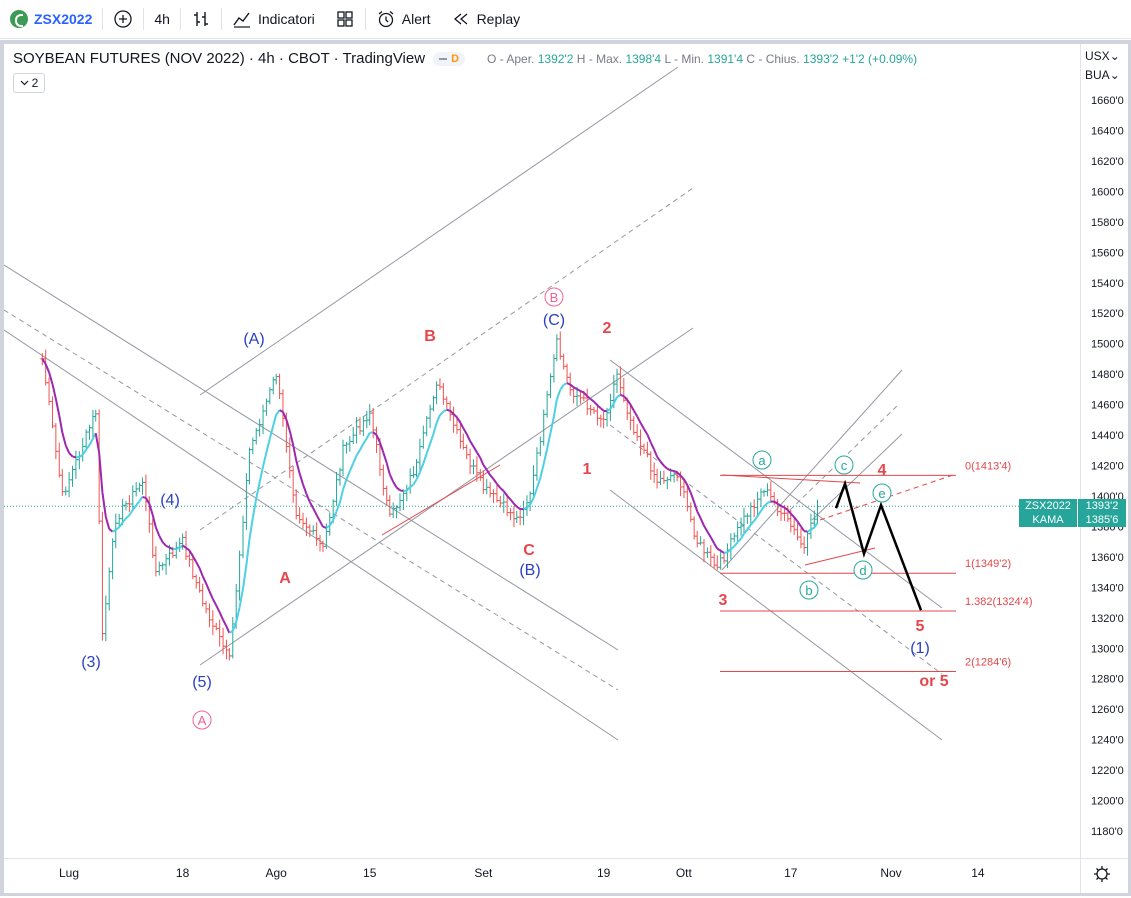 The image size is (1131, 898). I want to click on bar-chart-type-icon, so click(201, 19).